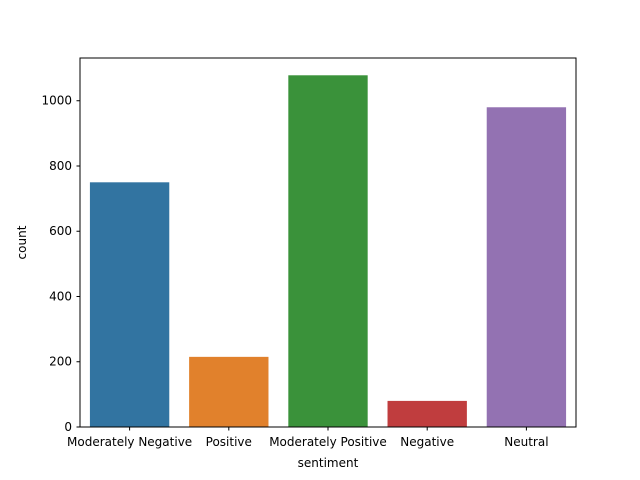  I want to click on bar-neutral, so click(526, 267).